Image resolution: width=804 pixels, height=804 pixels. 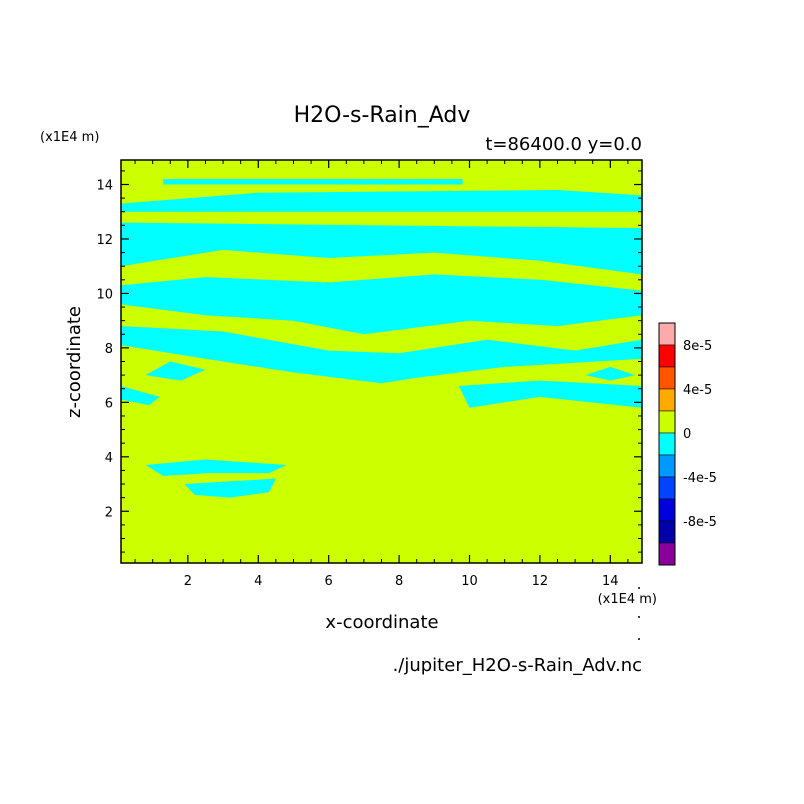 What do you see at coordinates (74, 362) in the screenshot?
I see `y-axis-label: z-coordinate` at bounding box center [74, 362].